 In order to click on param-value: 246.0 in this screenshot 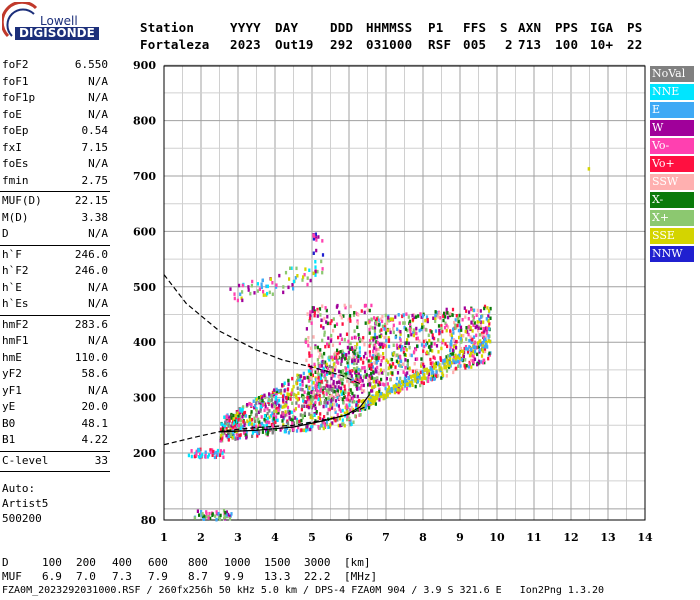, I will do `click(91, 270)`.